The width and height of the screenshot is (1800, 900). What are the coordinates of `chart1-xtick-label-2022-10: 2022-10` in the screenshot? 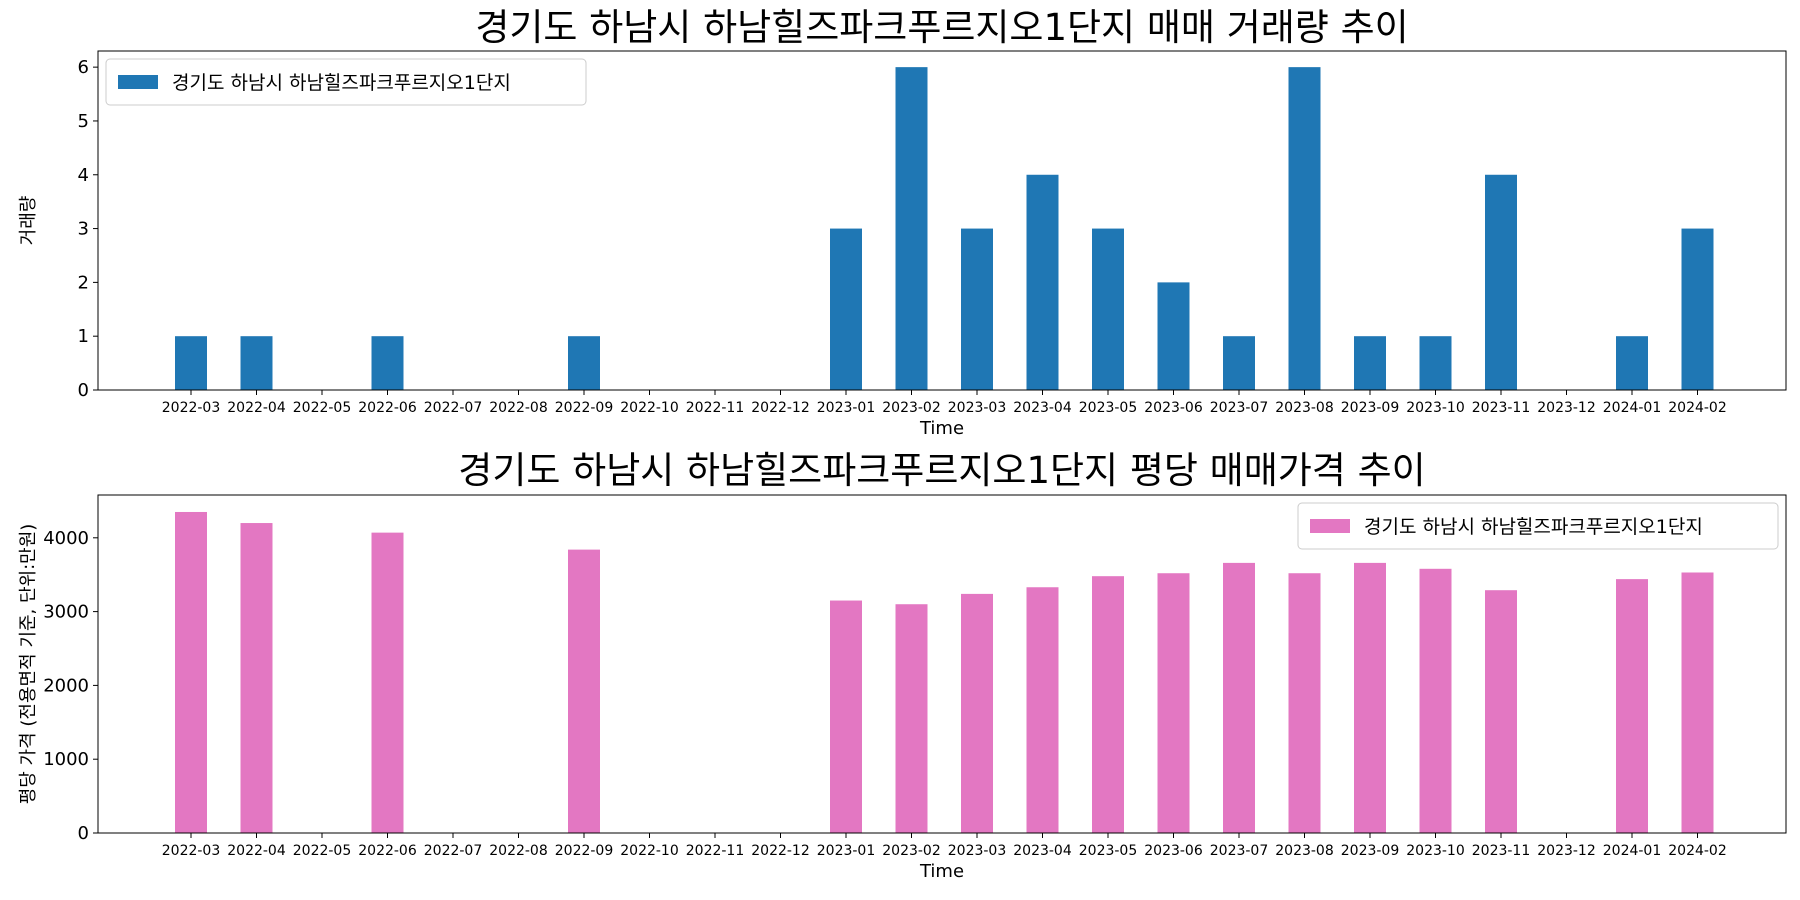 It's located at (649, 408).